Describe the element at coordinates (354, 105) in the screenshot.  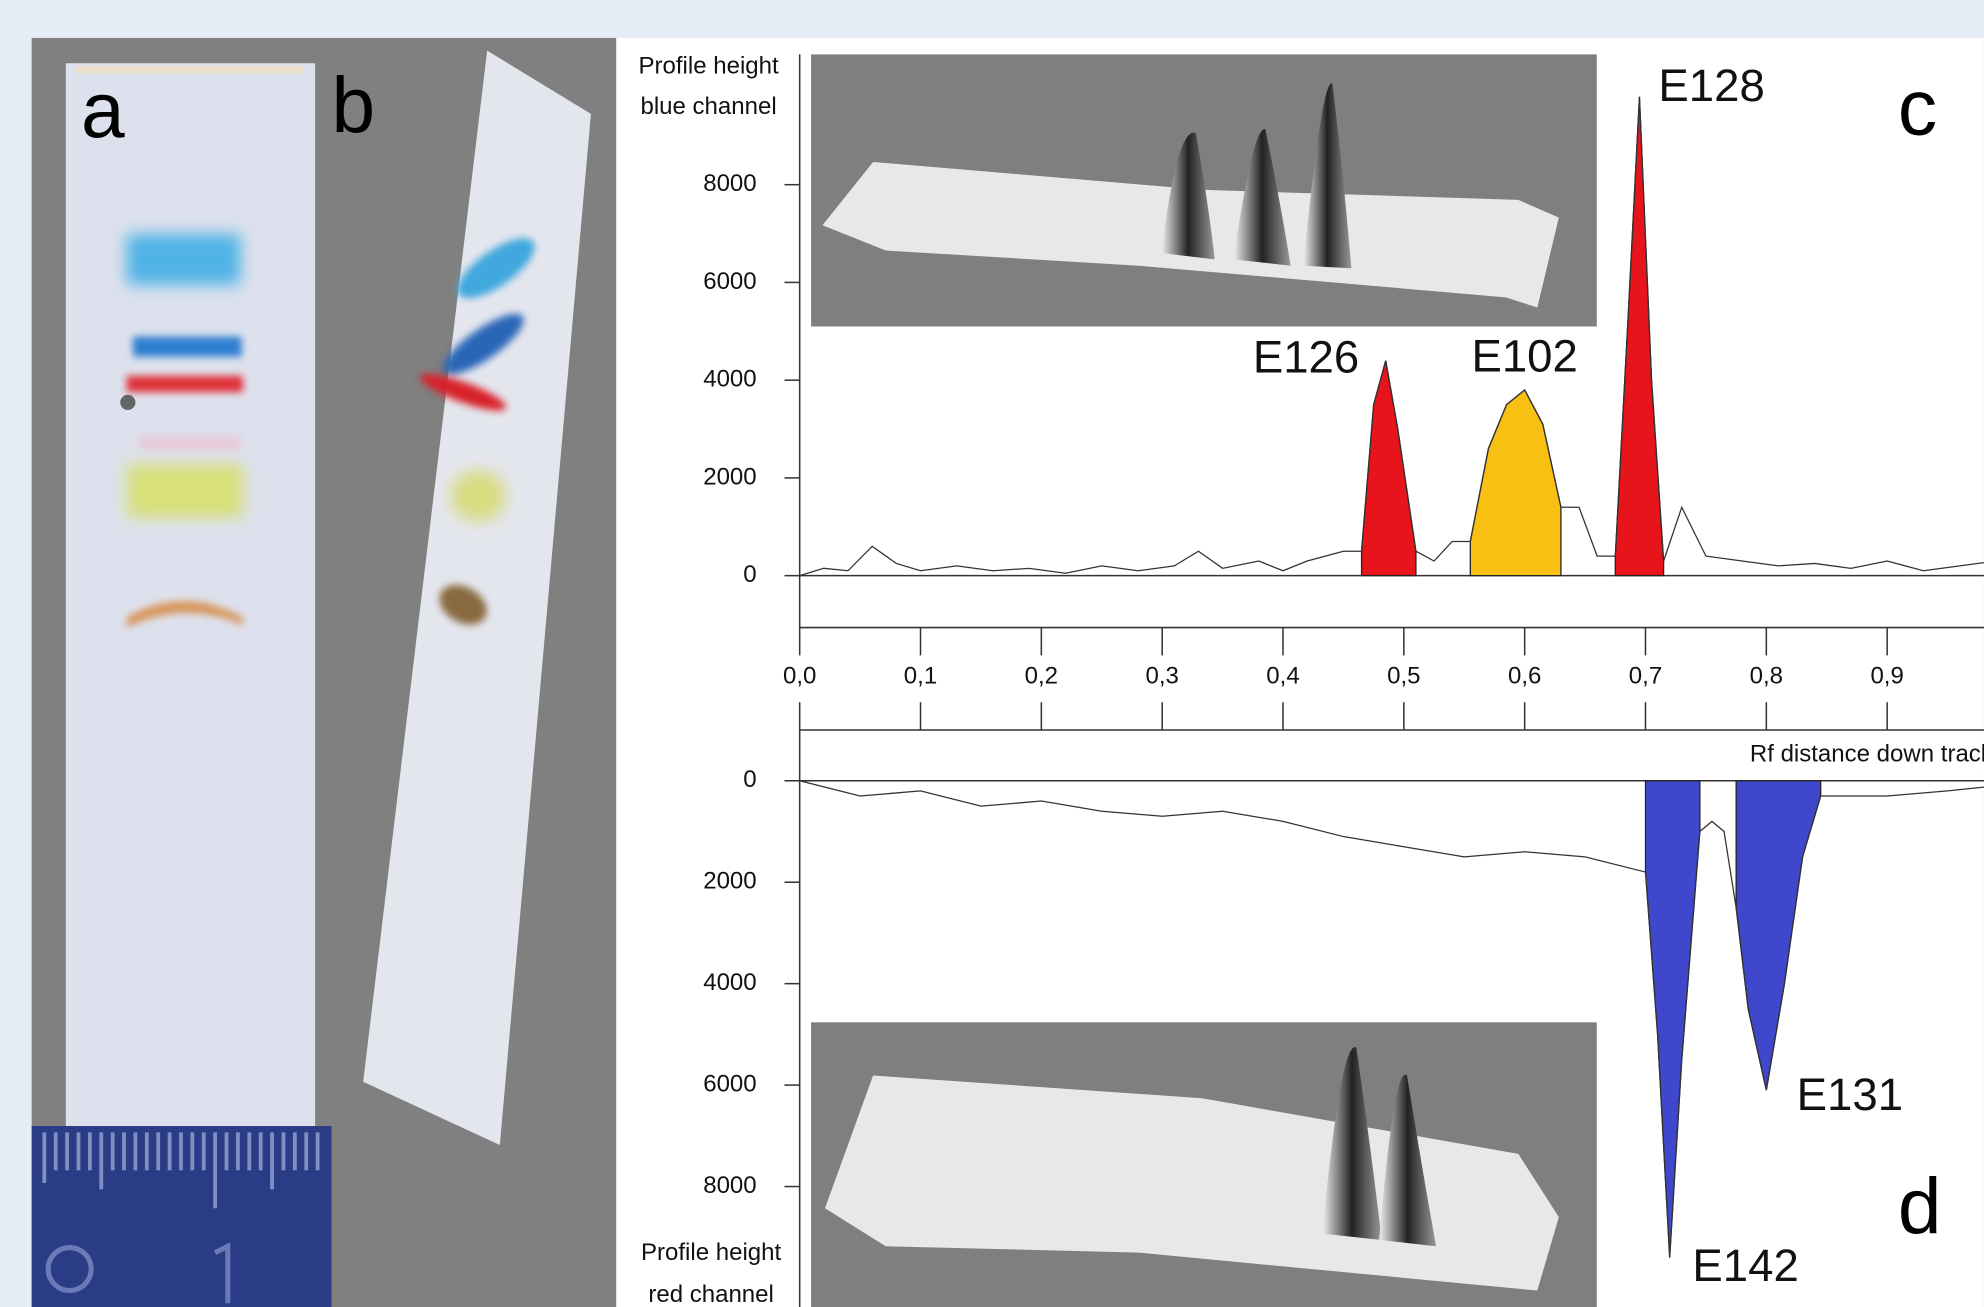
I see `panel-letter: b` at that location.